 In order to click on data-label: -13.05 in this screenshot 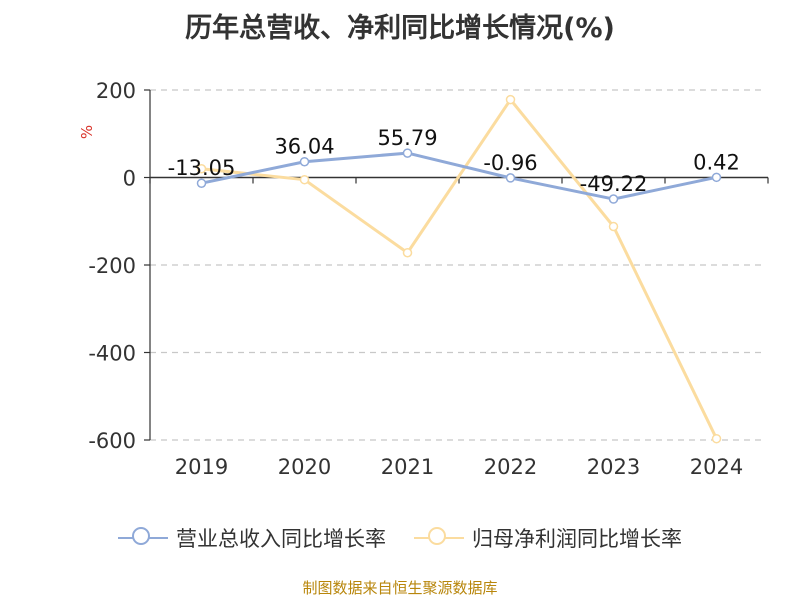, I will do `click(202, 168)`.